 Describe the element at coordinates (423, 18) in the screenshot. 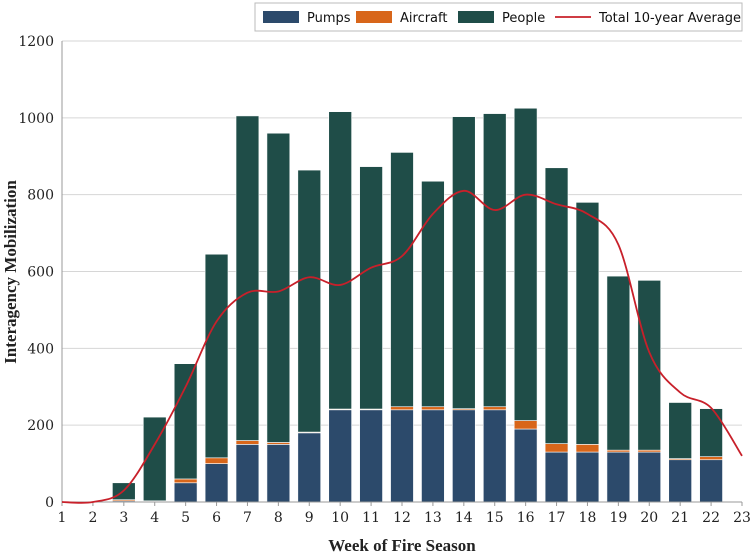

I see `legend-label-aircraft: Aircraft` at that location.